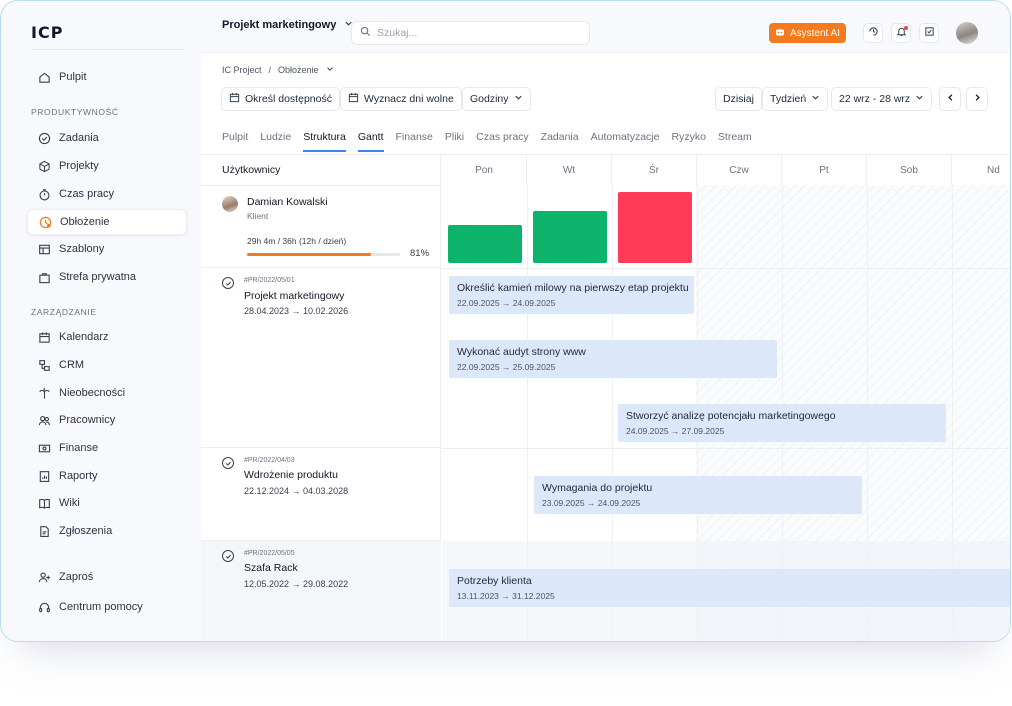 The image size is (1012, 706). I want to click on project-select: Projekt marketingowy, so click(287, 25).